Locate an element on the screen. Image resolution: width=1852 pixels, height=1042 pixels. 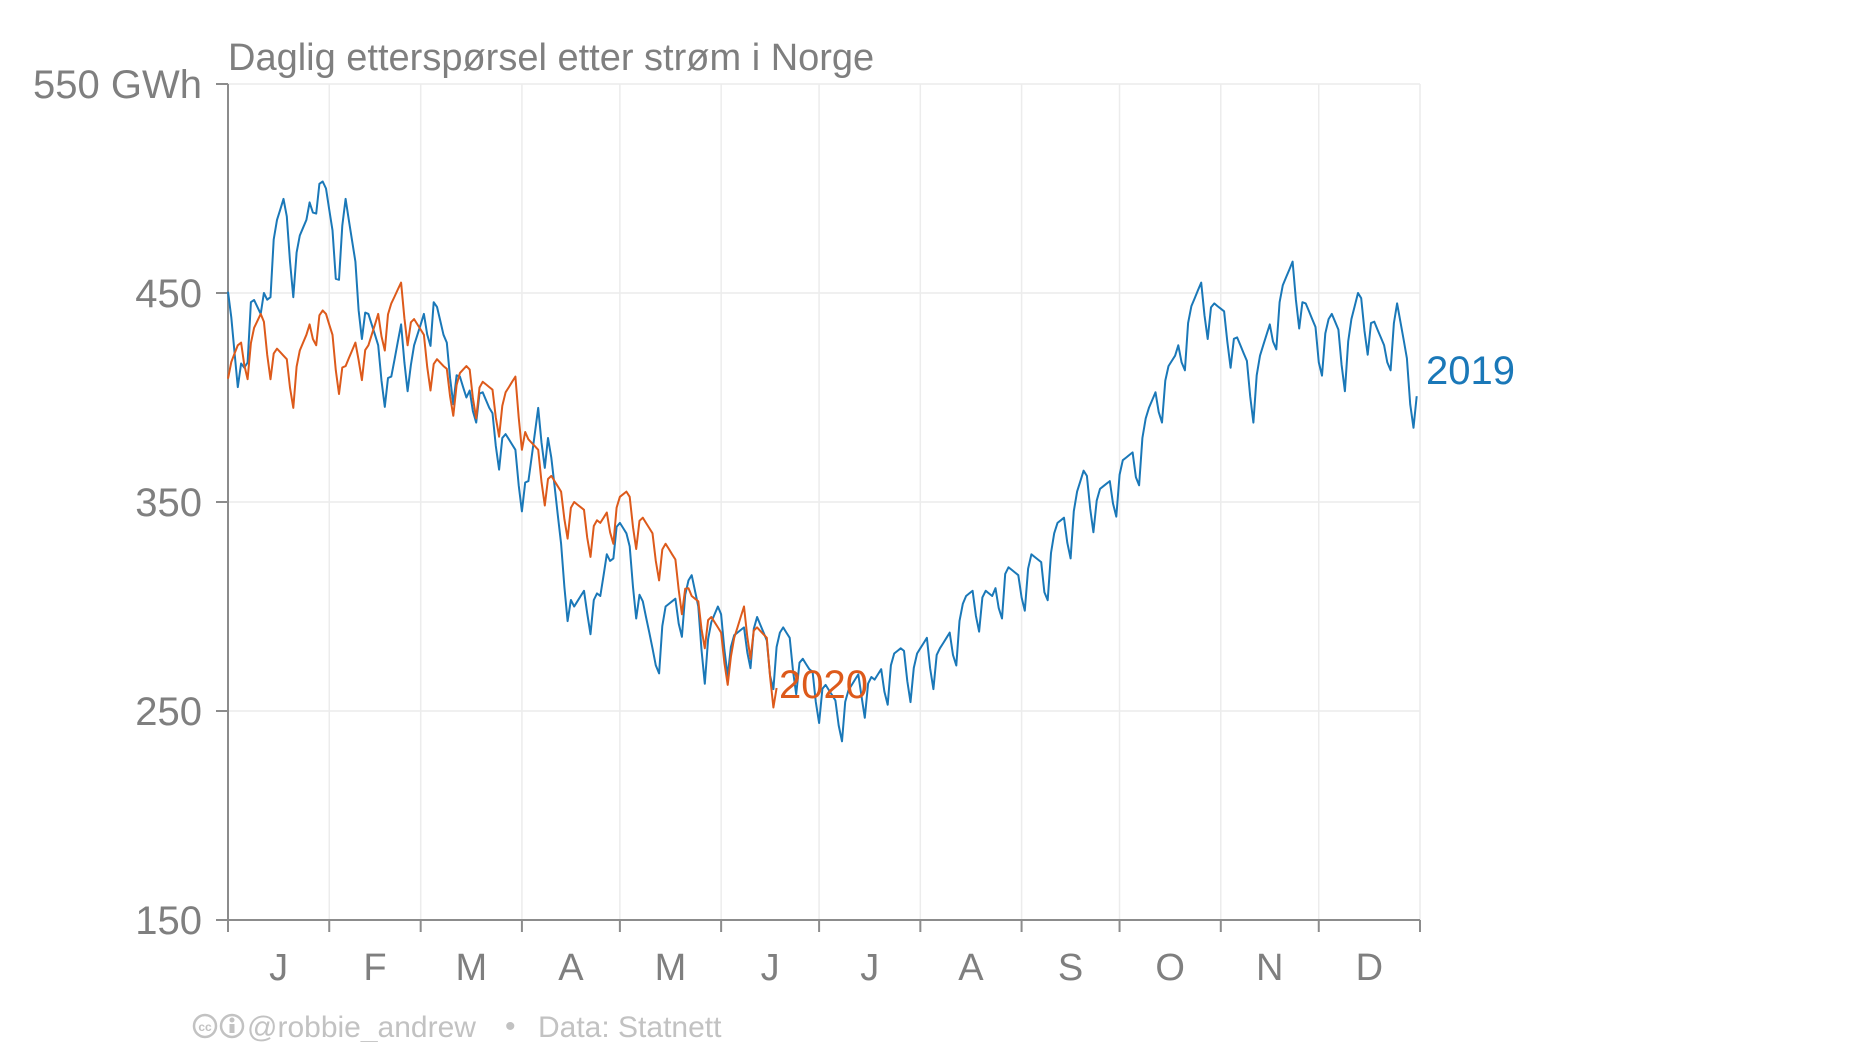
y-tick-label: 150 is located at coordinates (168, 921).